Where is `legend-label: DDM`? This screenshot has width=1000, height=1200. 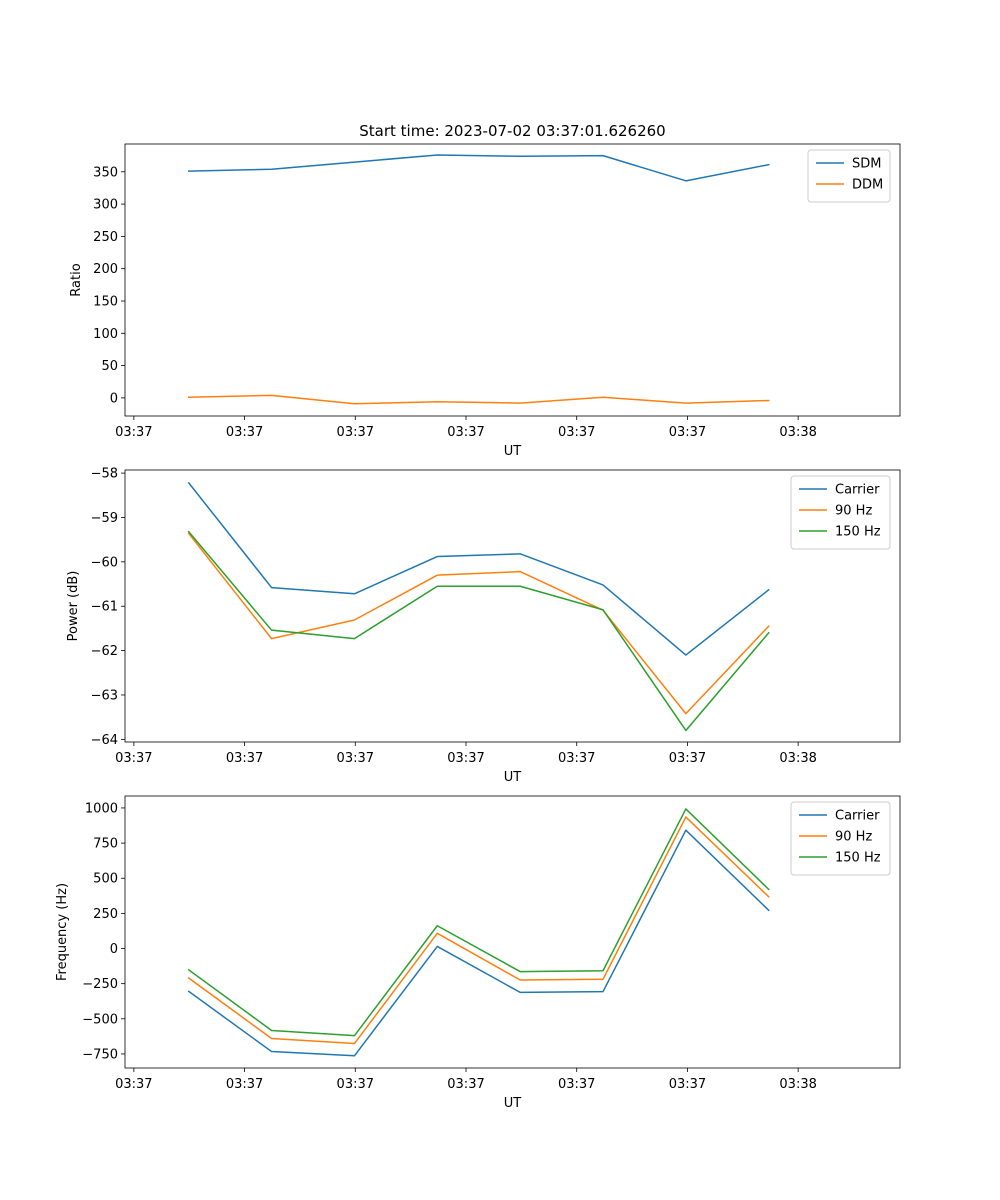 legend-label: DDM is located at coordinates (867, 185).